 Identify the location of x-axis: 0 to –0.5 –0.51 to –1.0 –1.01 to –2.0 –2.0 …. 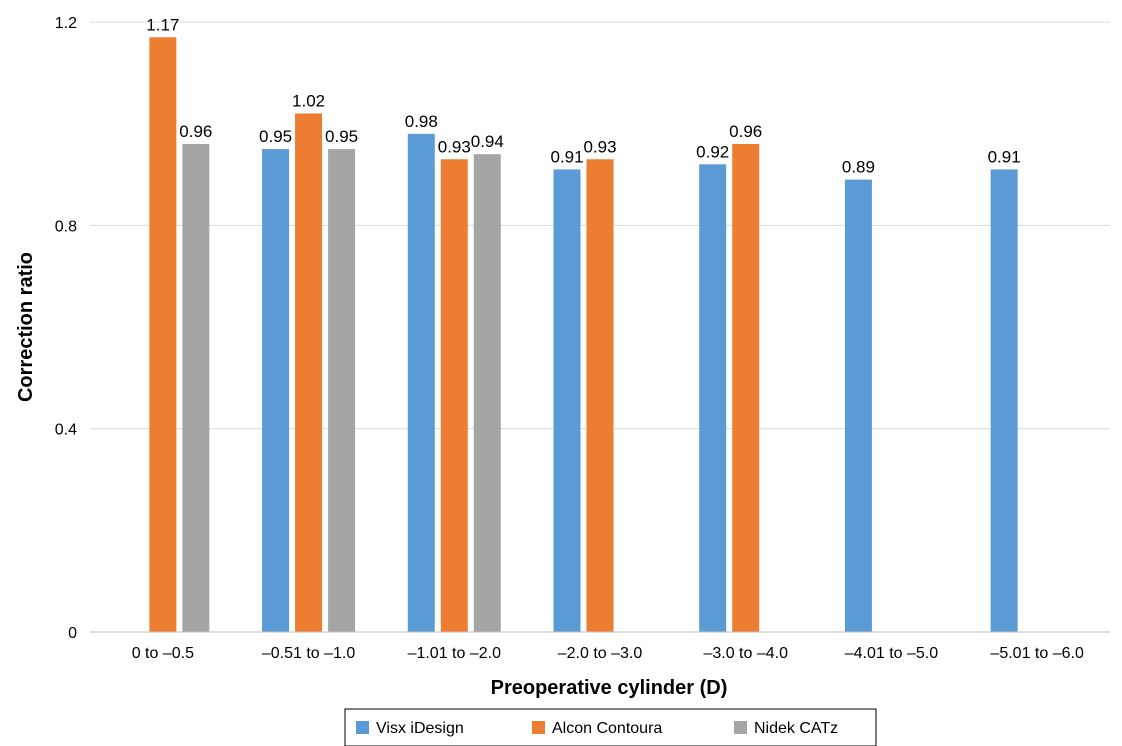
(600, 646).